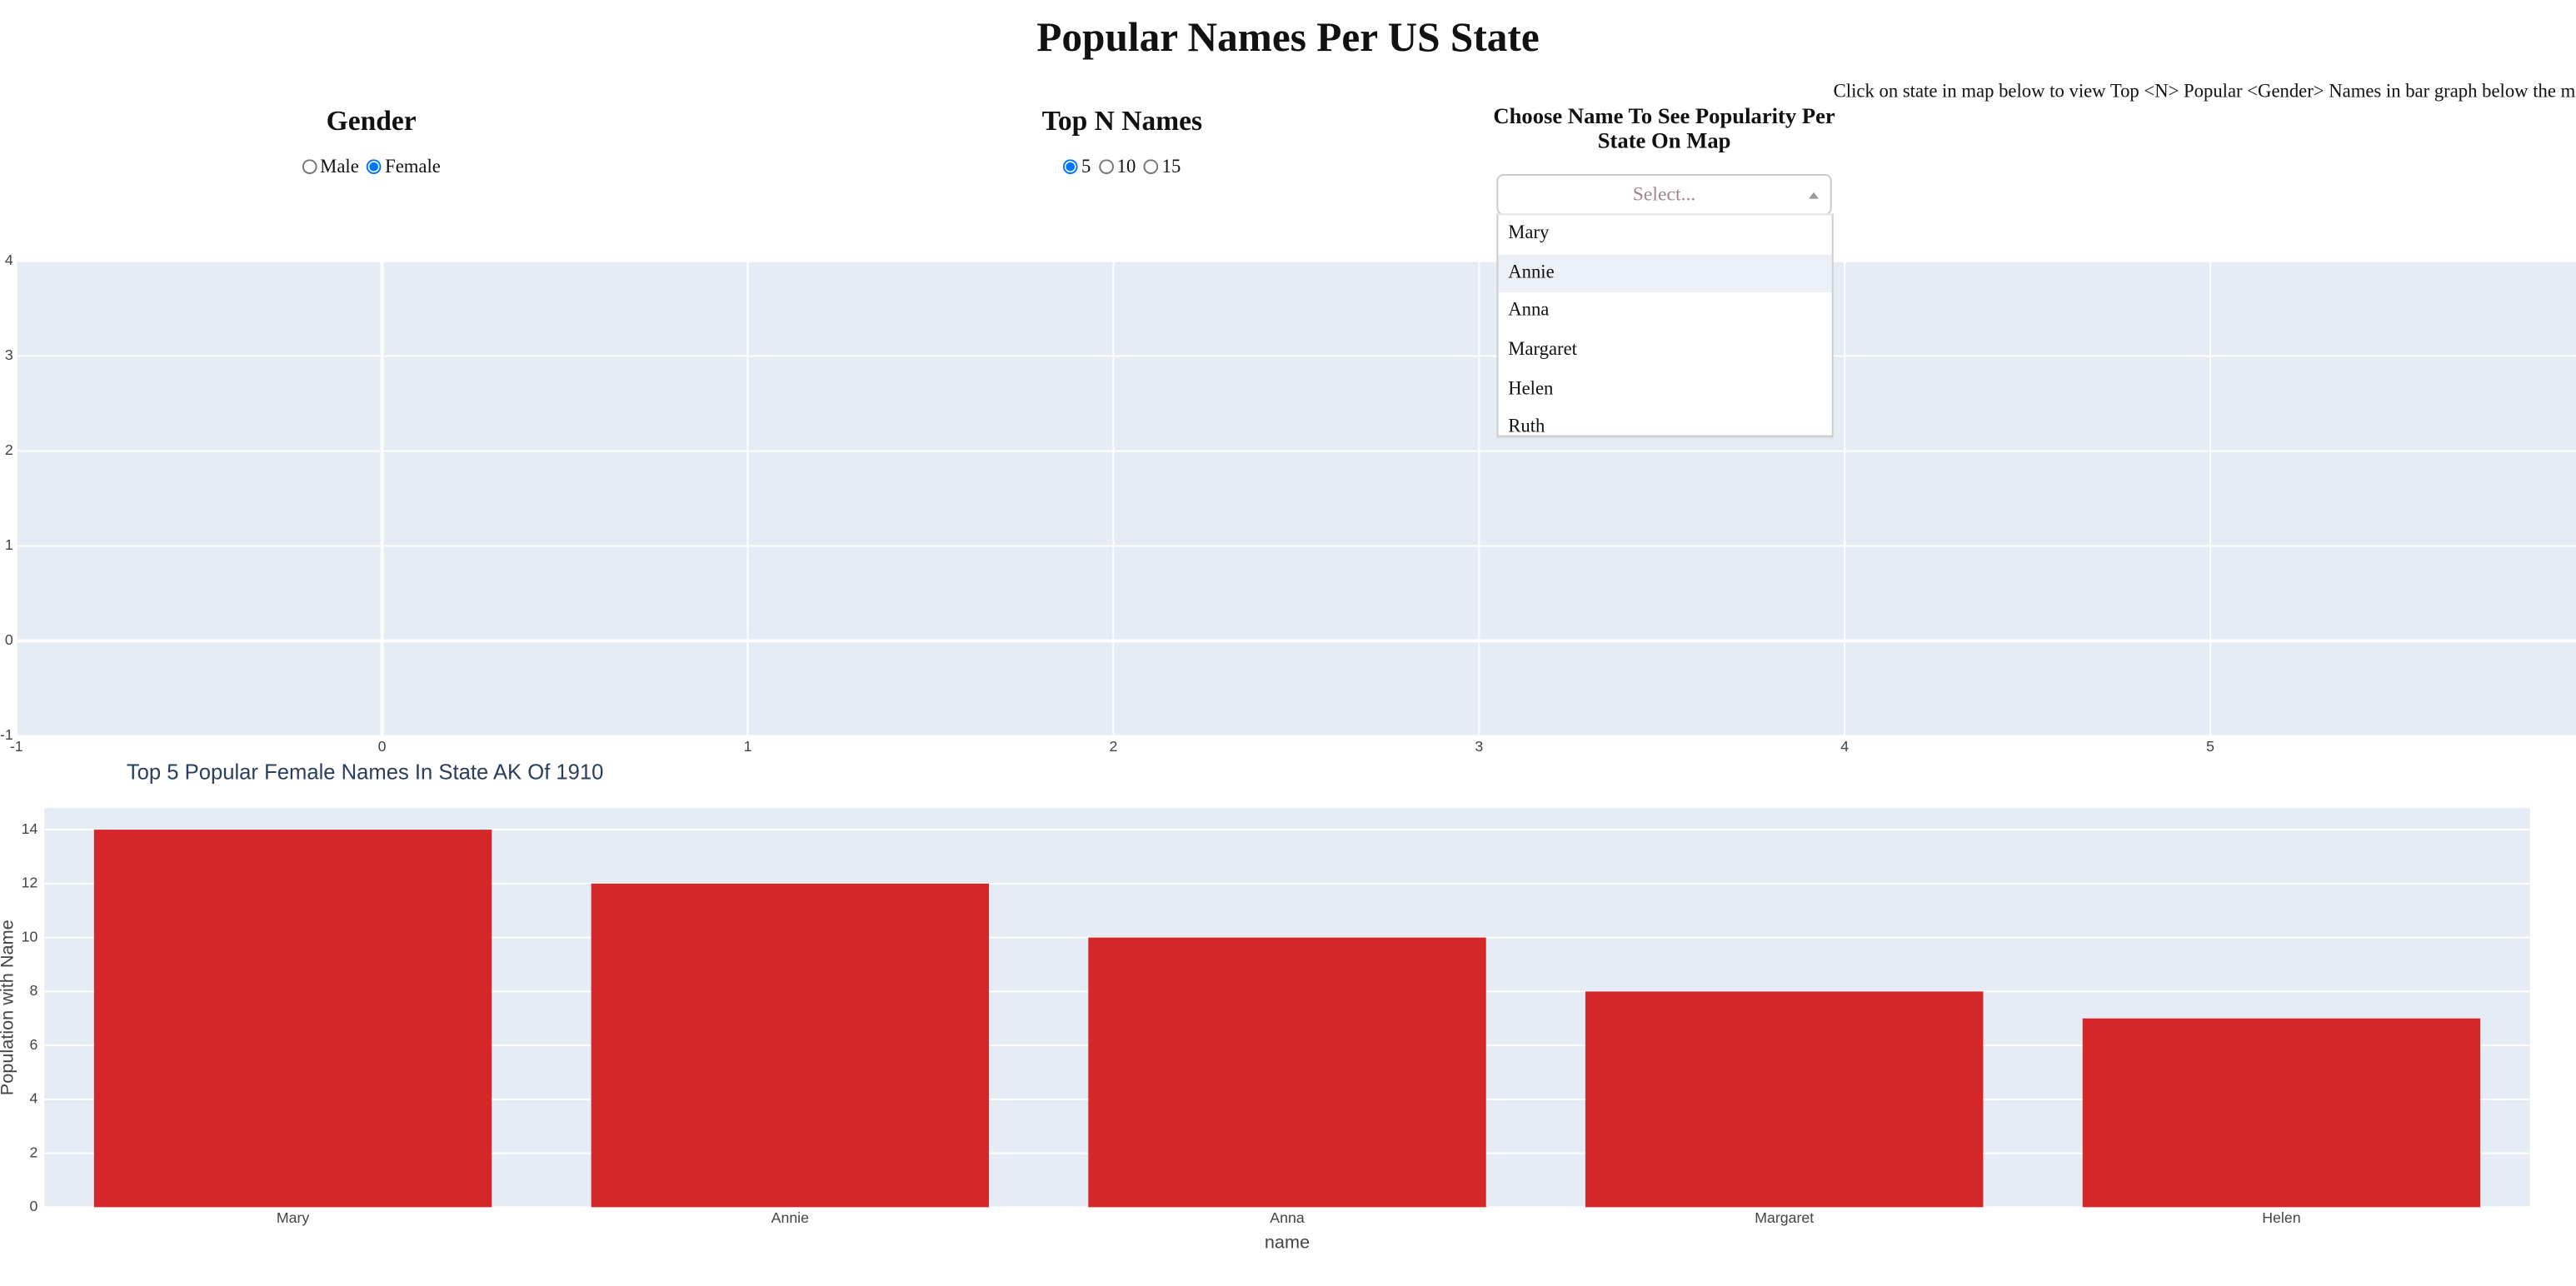 This screenshot has height=1286, width=2576. What do you see at coordinates (9, 544) in the screenshot?
I see `y-tick-label: 1` at bounding box center [9, 544].